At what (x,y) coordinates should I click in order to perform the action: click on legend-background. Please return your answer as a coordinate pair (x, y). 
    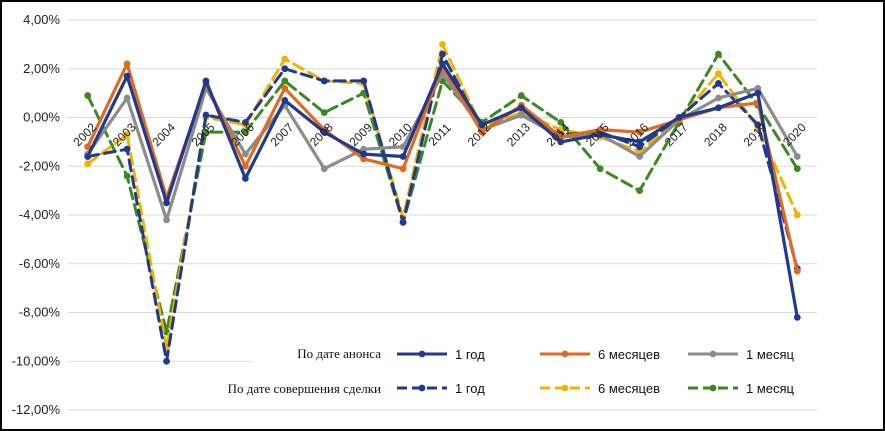
    Looking at the image, I should click on (537, 371).